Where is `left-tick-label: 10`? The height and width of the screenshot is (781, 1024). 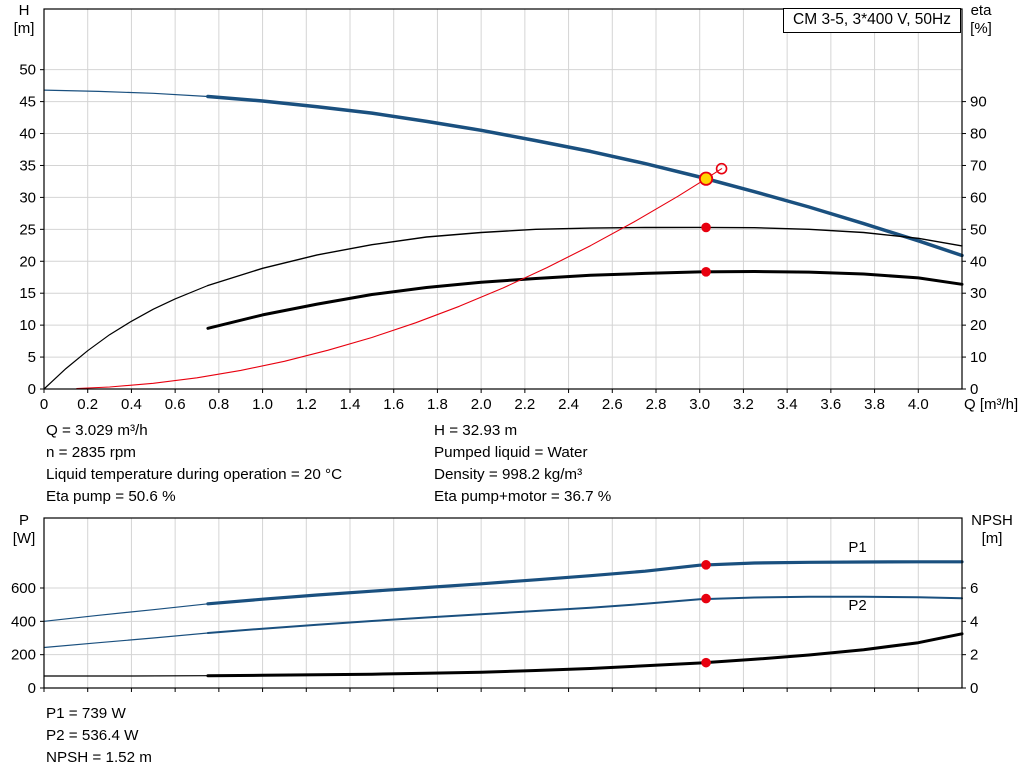
left-tick-label: 10 is located at coordinates (27, 325).